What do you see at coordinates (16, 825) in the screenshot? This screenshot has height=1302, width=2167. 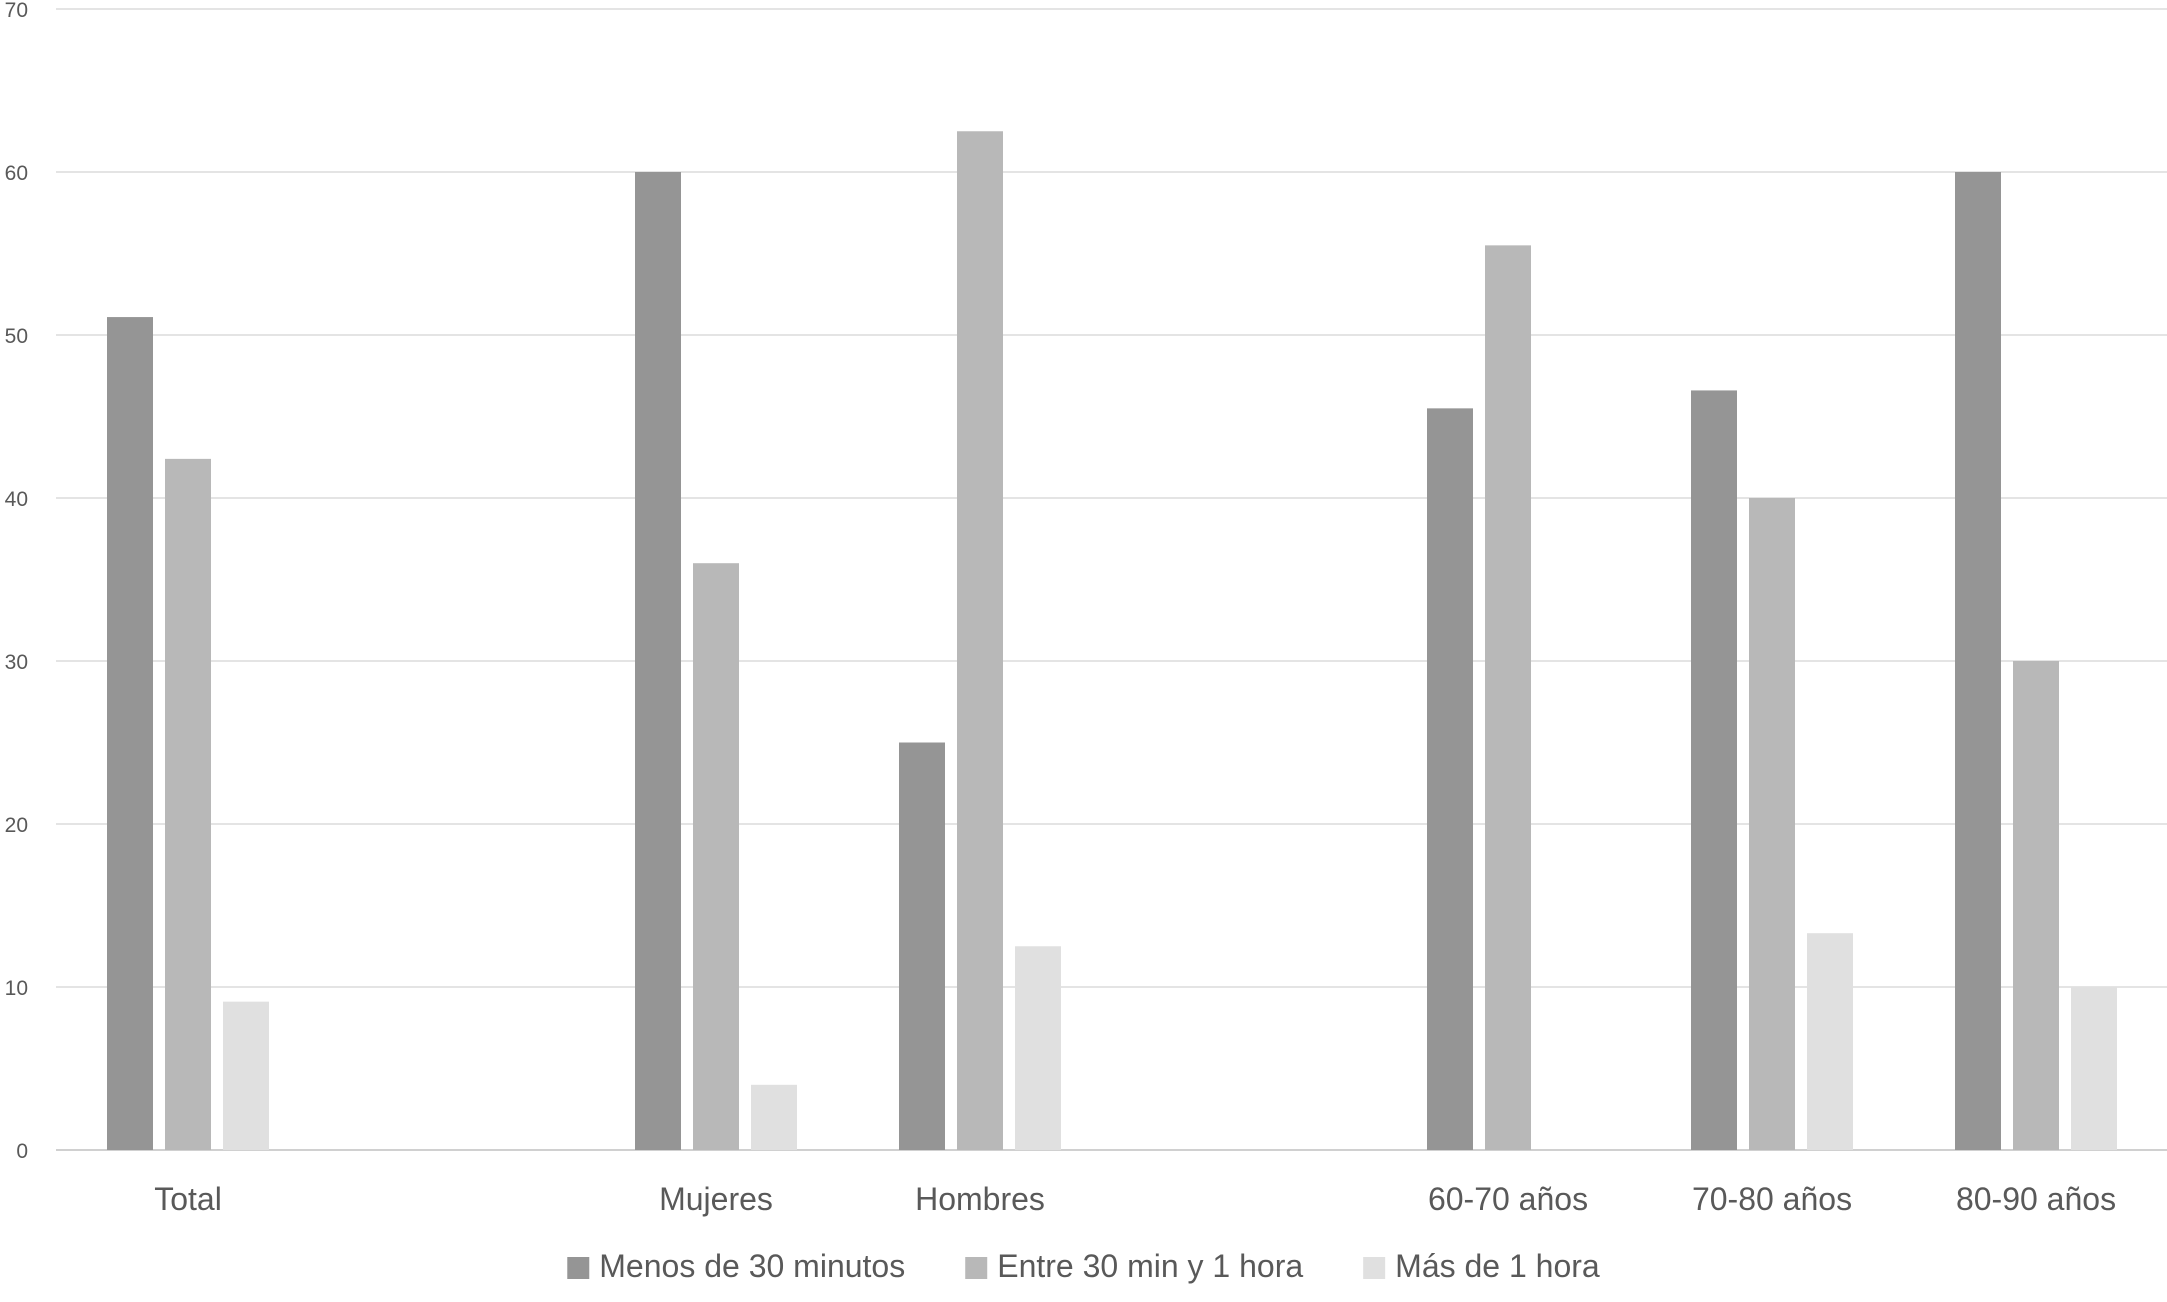 I see `y-tick-label: 20` at bounding box center [16, 825].